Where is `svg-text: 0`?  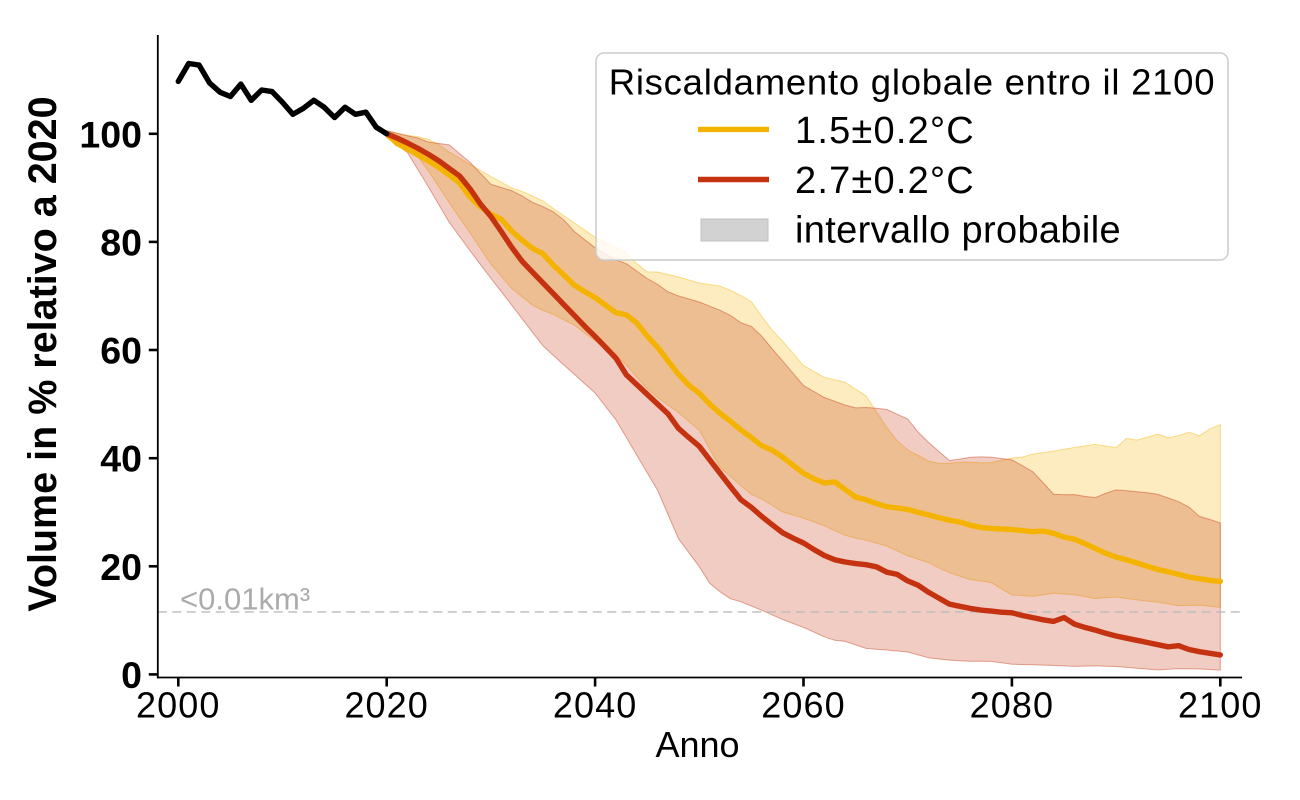 svg-text: 0 is located at coordinates (131, 675).